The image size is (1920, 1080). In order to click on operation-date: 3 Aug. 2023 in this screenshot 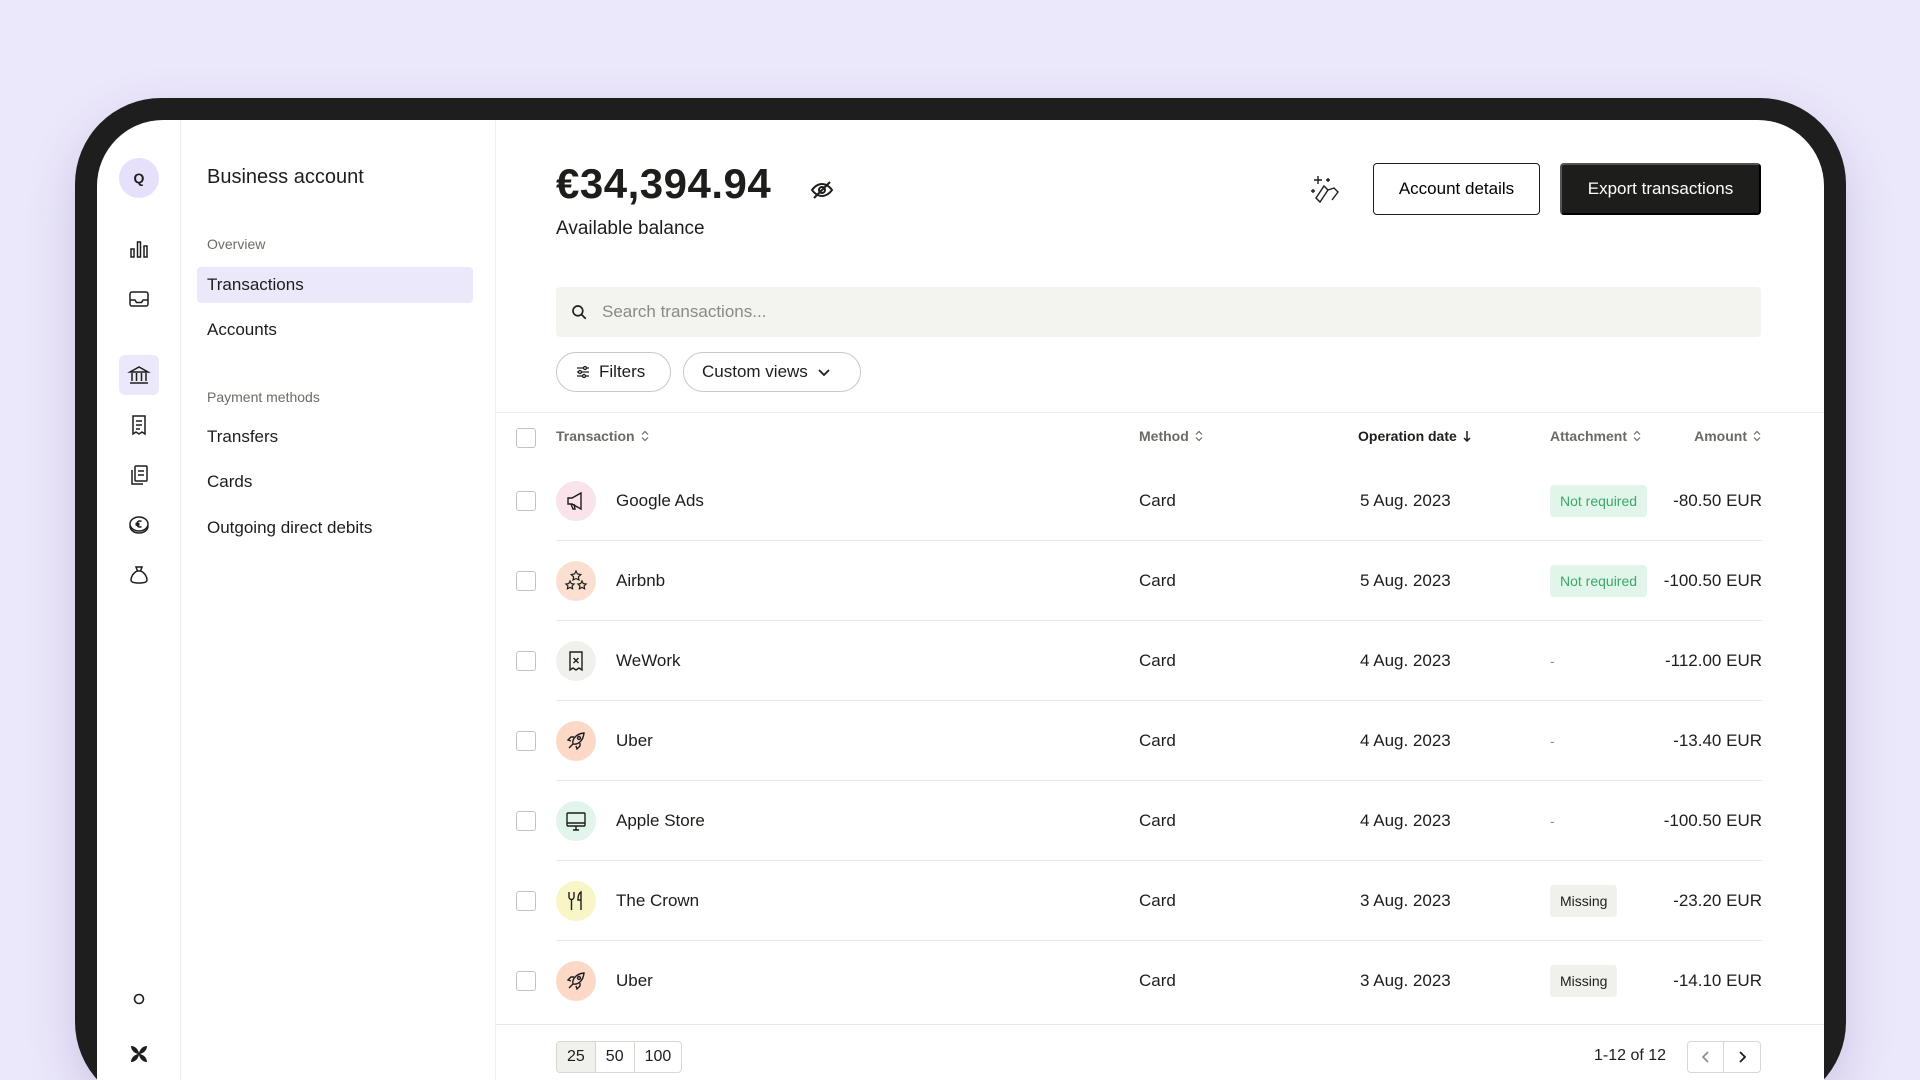, I will do `click(1405, 980)`.